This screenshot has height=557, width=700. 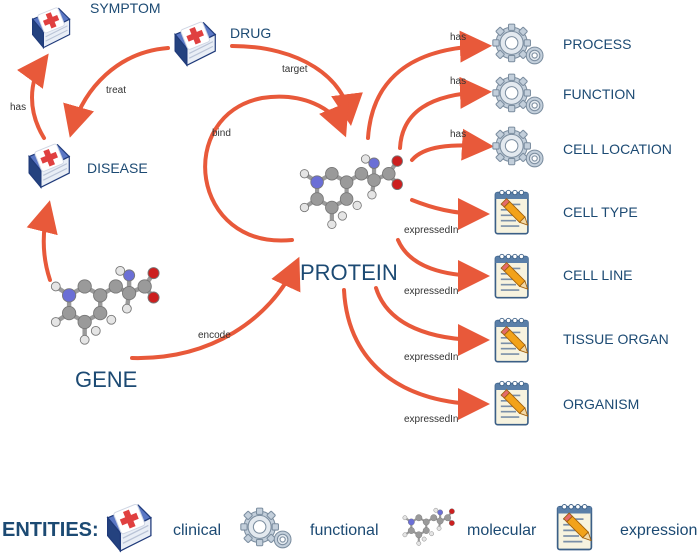 I want to click on node-cell-line: CELL LINE, so click(x=563, y=276).